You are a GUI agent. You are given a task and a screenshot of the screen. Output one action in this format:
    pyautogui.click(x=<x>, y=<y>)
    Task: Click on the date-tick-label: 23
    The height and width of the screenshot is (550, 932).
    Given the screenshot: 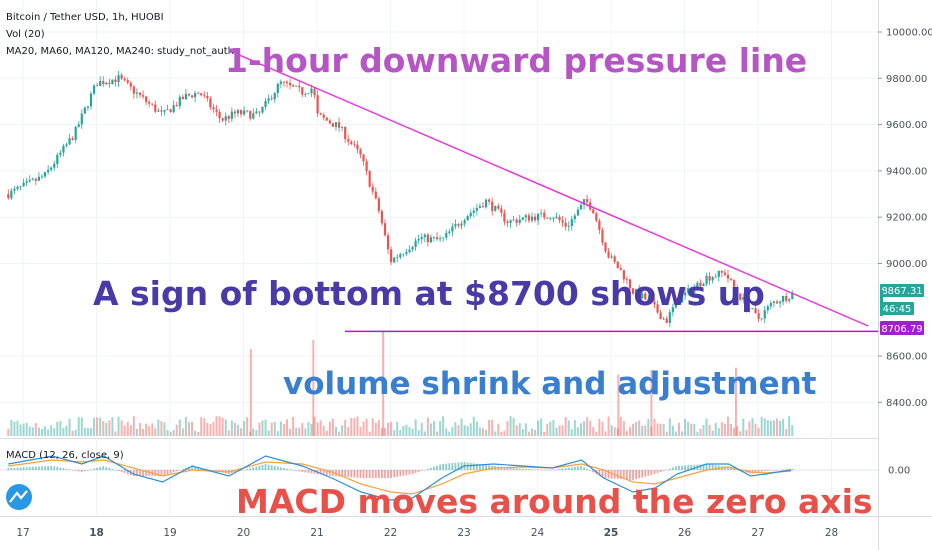 What is the action you would take?
    pyautogui.click(x=463, y=533)
    